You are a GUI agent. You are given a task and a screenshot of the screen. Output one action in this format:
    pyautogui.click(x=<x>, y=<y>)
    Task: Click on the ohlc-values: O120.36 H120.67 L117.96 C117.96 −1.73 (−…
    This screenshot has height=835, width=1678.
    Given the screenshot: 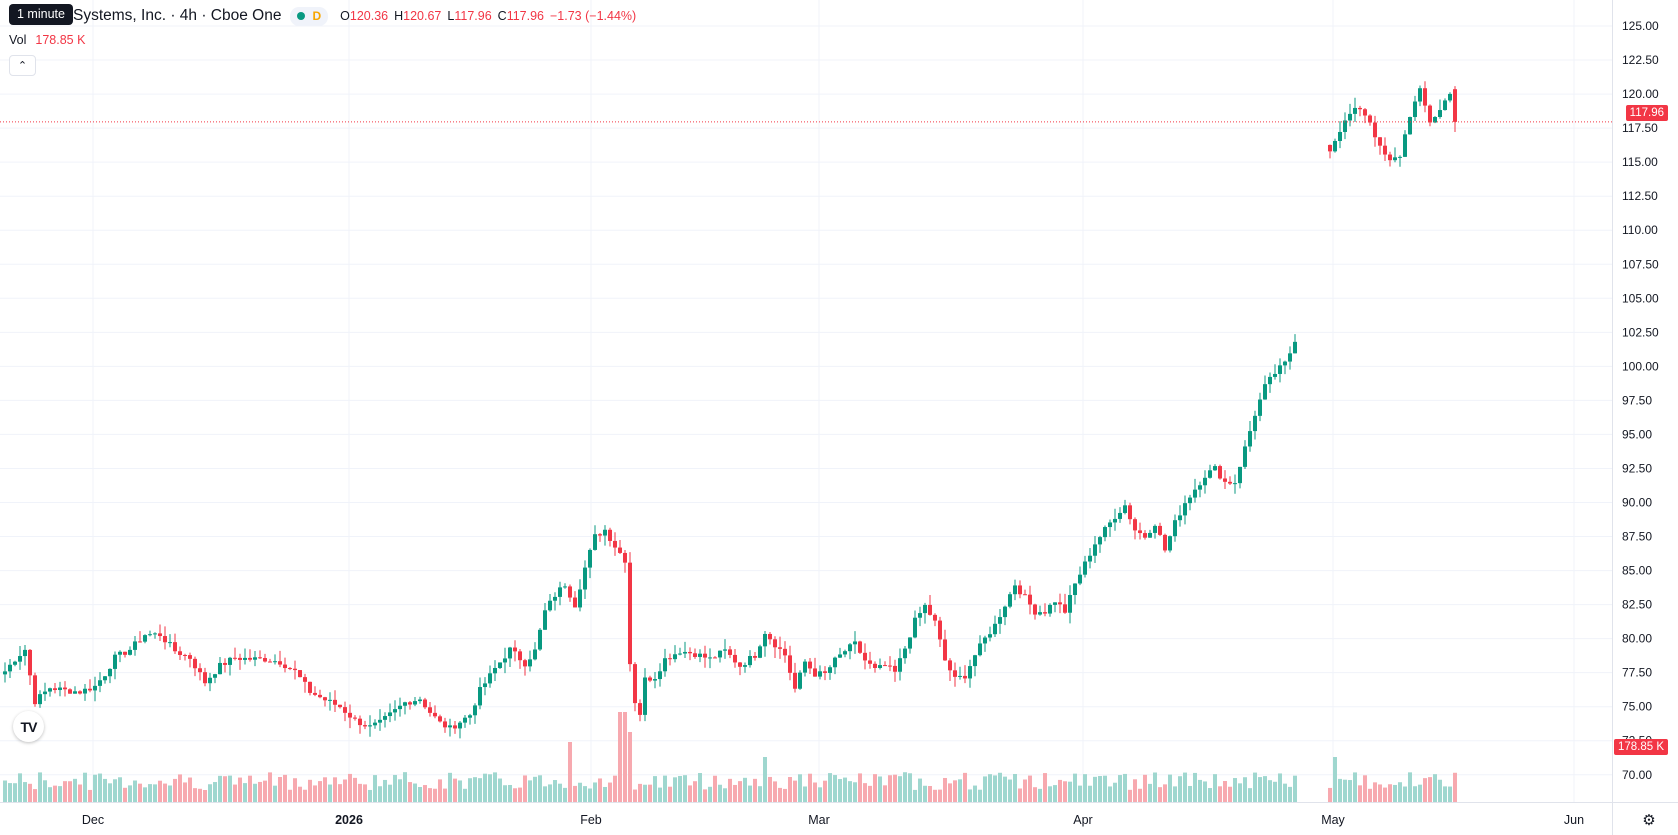 What is the action you would take?
    pyautogui.click(x=488, y=16)
    